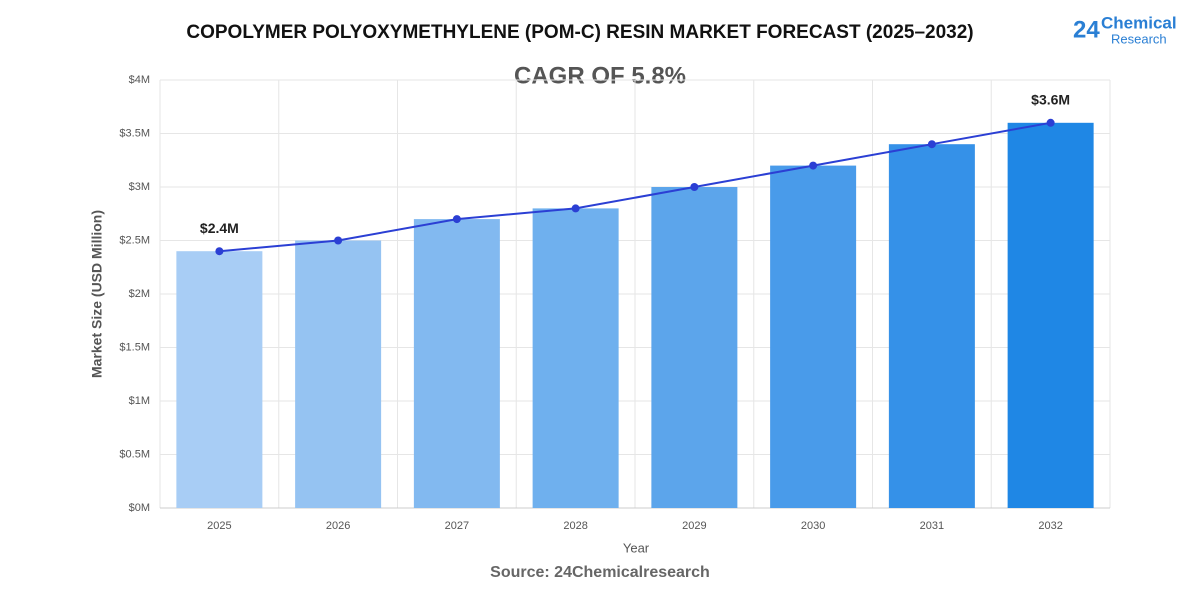 This screenshot has height=600, width=1200. I want to click on value-label: $3.6M, so click(1050, 100).